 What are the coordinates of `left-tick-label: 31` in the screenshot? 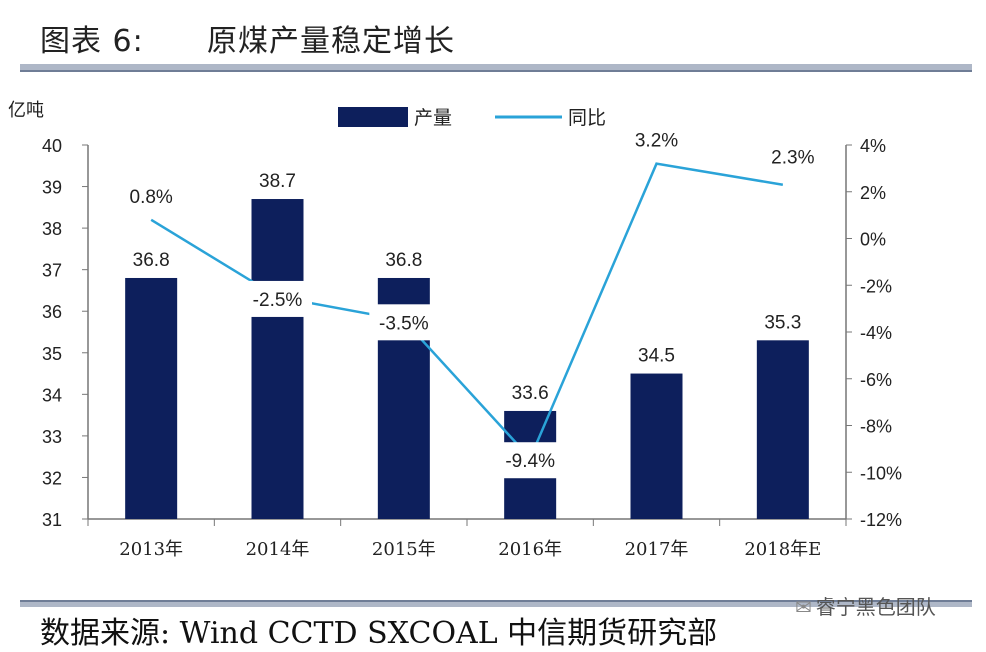 It's located at (52, 520).